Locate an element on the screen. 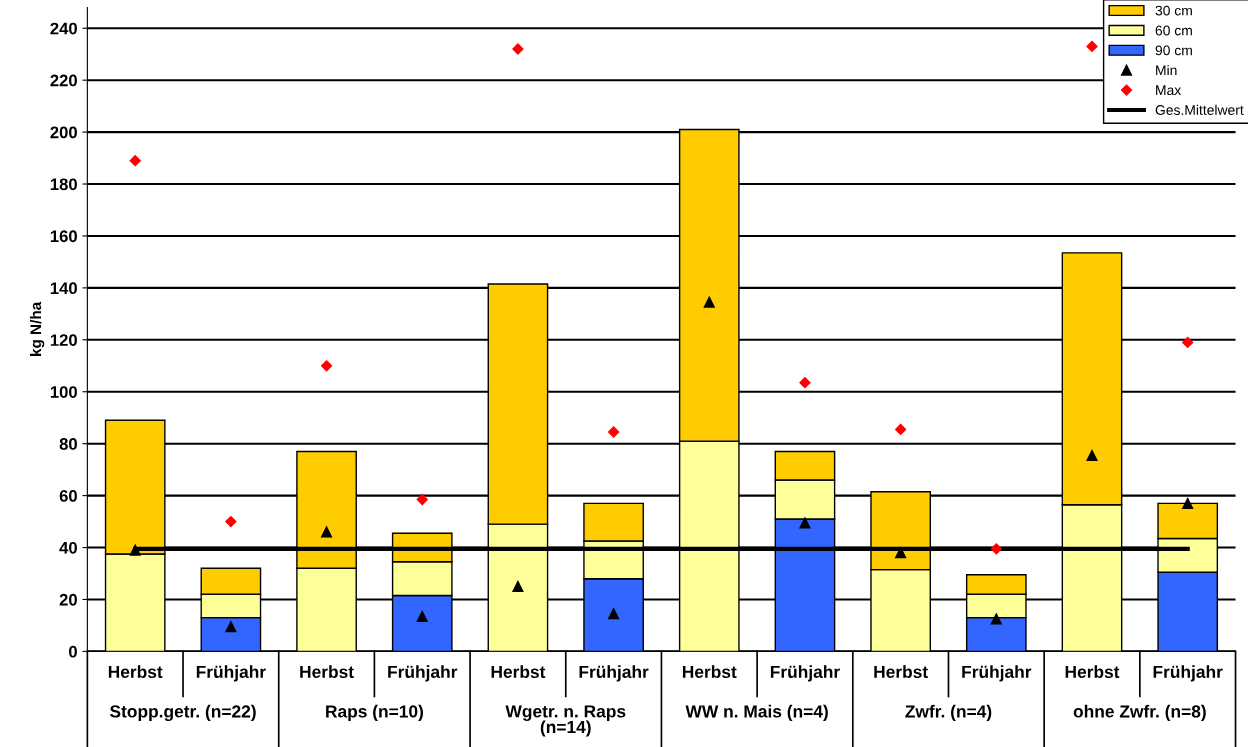 The height and width of the screenshot is (747, 1248). text: Raps (n=10) is located at coordinates (374, 713).